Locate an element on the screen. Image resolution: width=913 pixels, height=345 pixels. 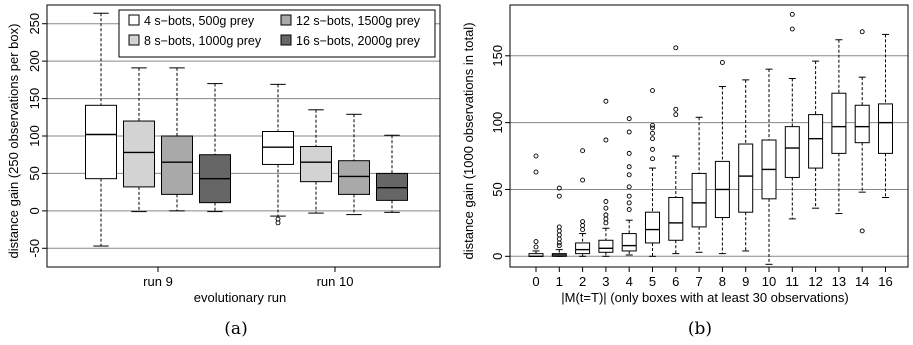
y-tick-label: 200 is located at coordinates (34, 61).